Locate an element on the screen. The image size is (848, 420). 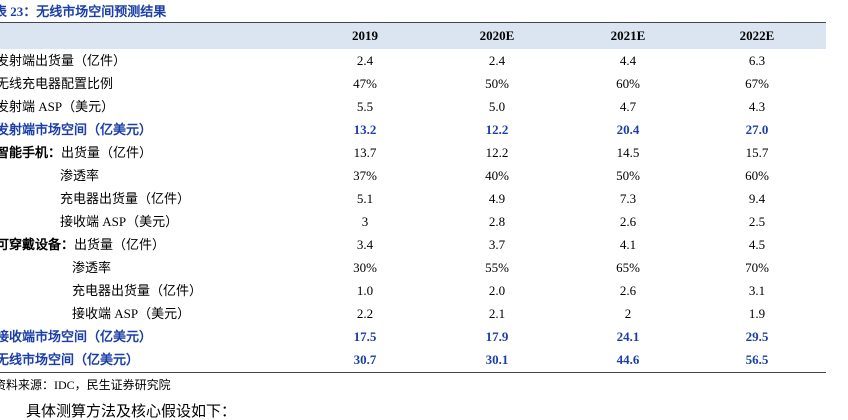
cell: 56.5 is located at coordinates (757, 359).